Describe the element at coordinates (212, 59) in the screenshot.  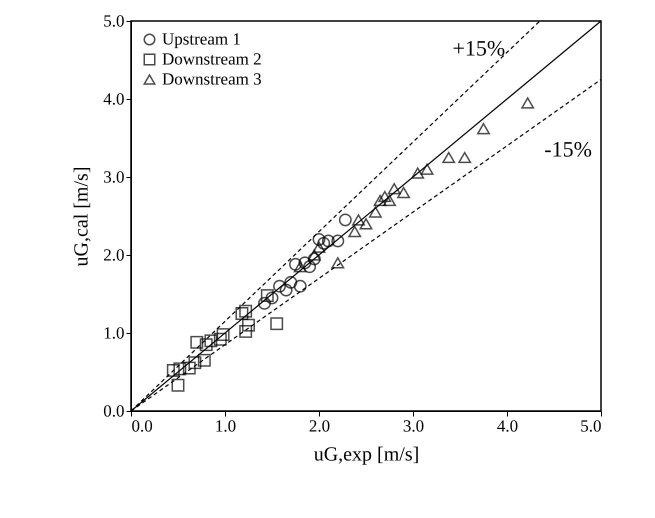
I see `legend-label: Downstream 2` at that location.